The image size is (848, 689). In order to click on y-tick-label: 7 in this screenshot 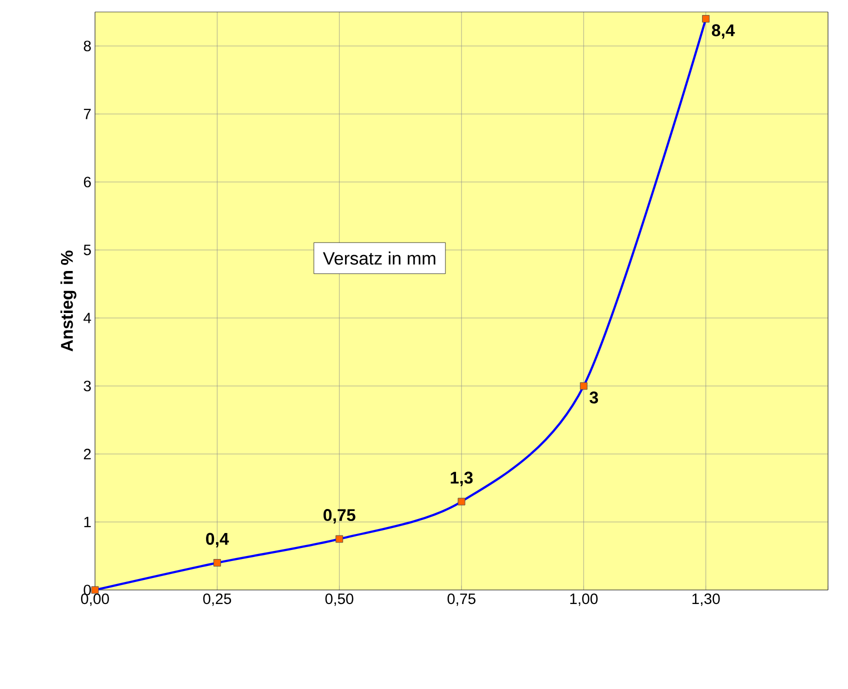, I will do `click(87, 114)`.